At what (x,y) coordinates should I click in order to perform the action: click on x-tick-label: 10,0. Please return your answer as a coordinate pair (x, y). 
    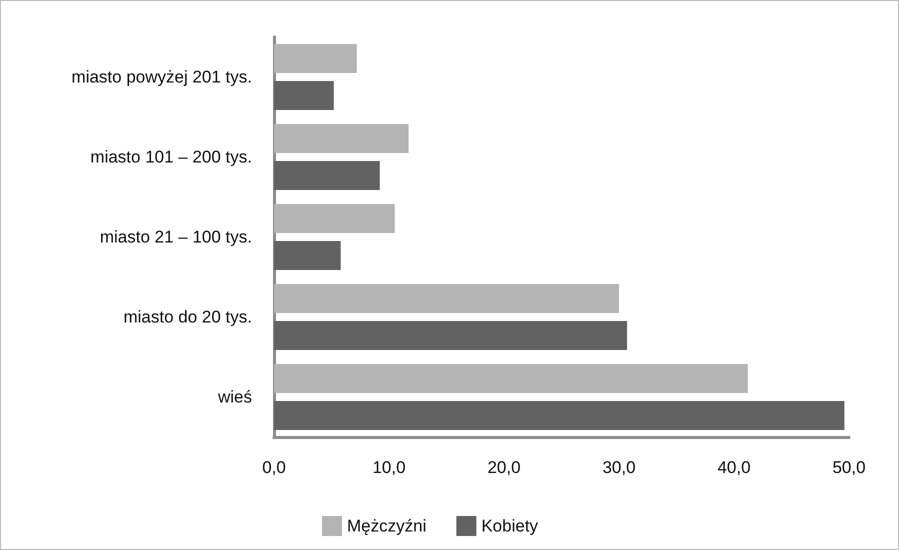
    Looking at the image, I should click on (389, 467).